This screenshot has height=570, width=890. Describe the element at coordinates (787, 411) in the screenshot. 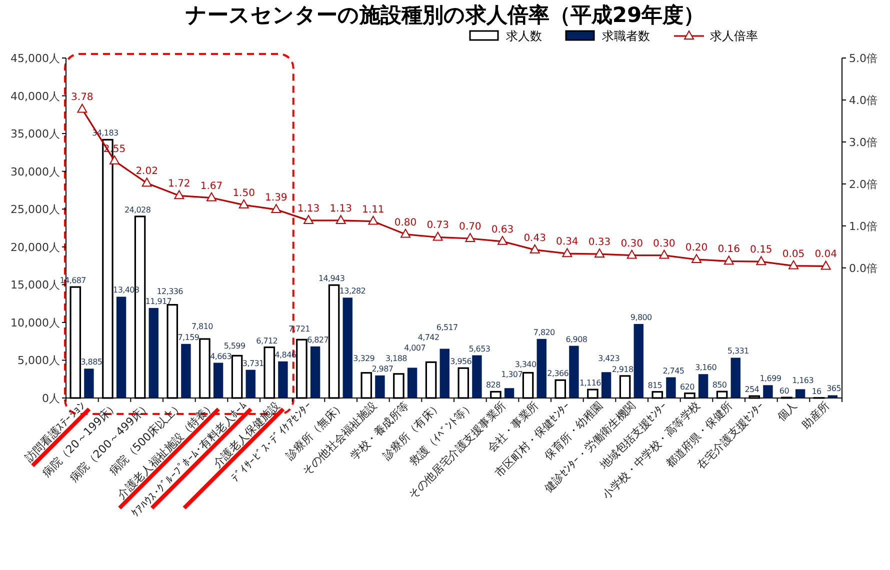

I see `x-tick-label: 個人` at that location.